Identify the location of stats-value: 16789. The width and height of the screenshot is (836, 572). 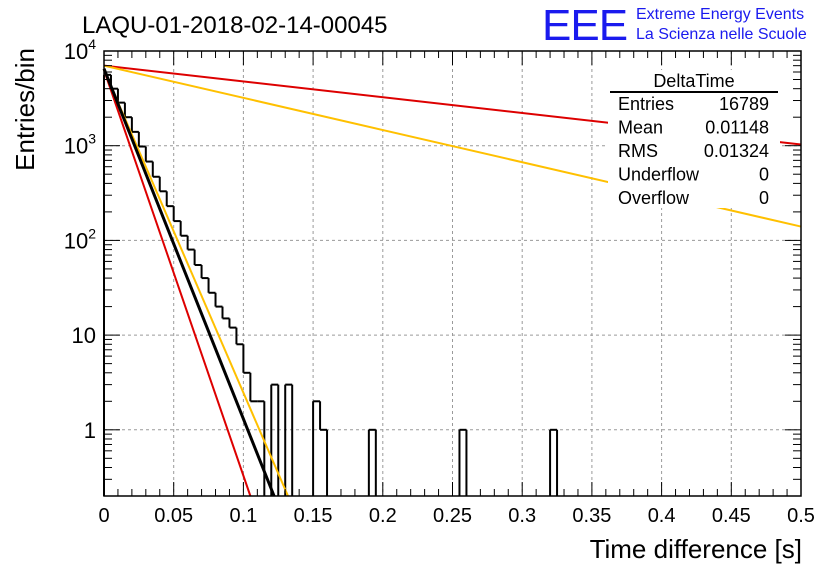
(744, 104).